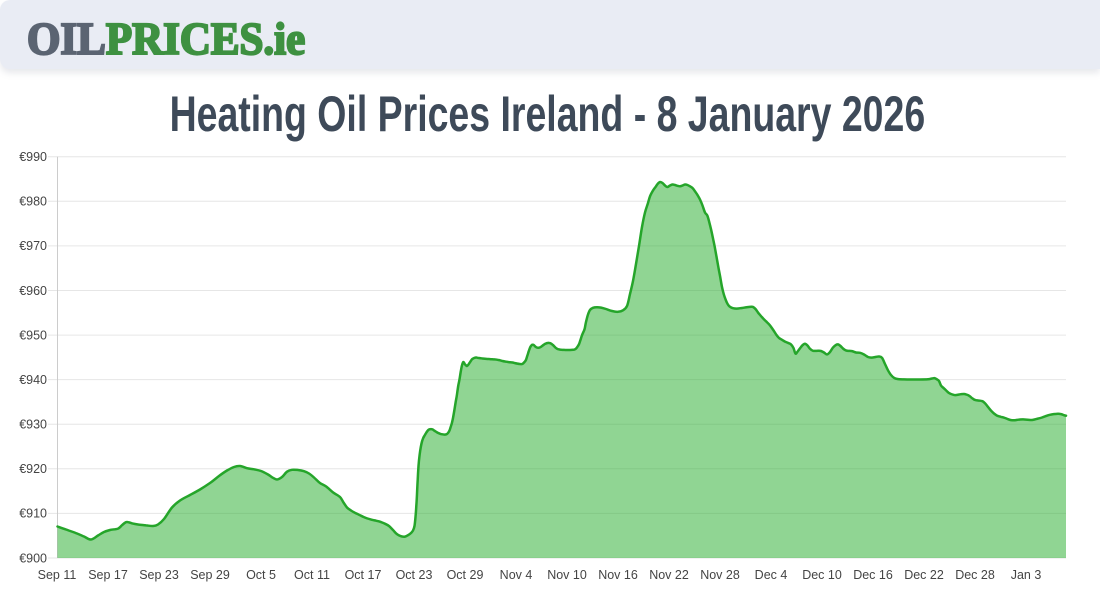 The image size is (1100, 600). I want to click on svg-text: Dec 16, so click(873, 575).